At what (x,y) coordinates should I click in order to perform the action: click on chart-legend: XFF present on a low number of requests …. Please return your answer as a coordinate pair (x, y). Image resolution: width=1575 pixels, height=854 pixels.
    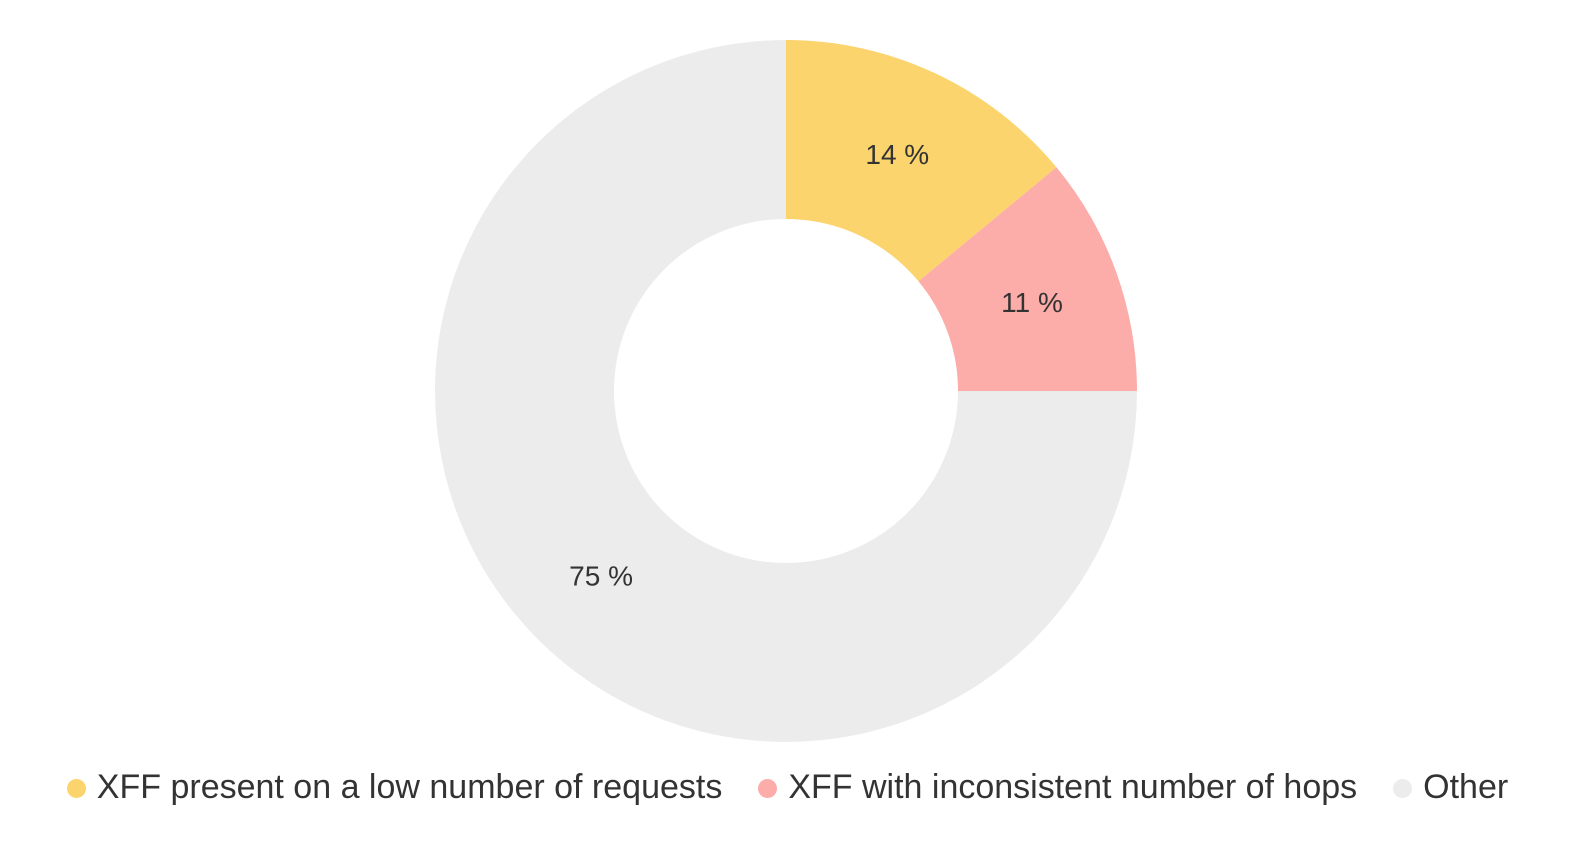
    Looking at the image, I should click on (787, 788).